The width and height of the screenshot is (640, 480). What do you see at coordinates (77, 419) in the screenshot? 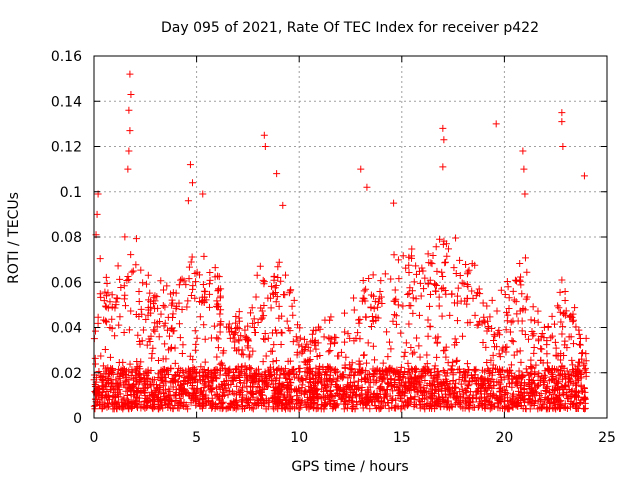
I see `y-tick-label: 0` at bounding box center [77, 419].